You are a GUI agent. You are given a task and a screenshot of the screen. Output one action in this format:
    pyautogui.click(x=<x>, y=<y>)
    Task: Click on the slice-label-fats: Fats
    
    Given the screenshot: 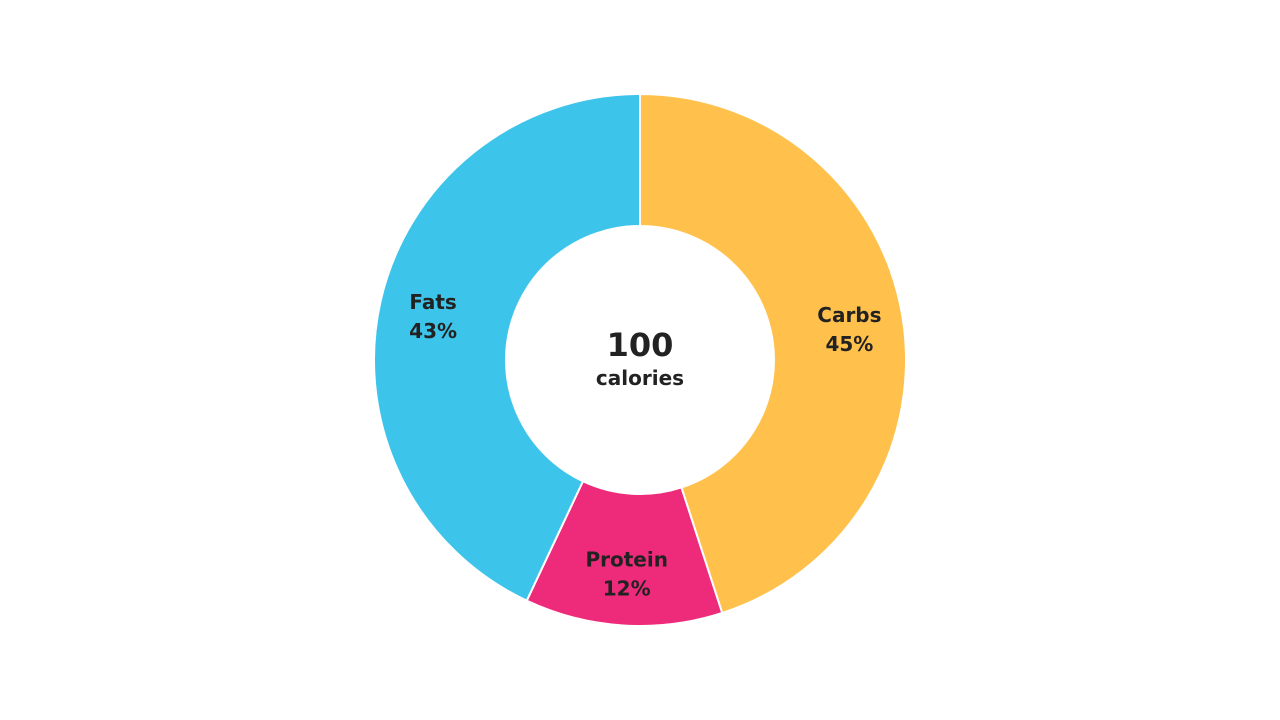 What is the action you would take?
    pyautogui.click(x=432, y=302)
    